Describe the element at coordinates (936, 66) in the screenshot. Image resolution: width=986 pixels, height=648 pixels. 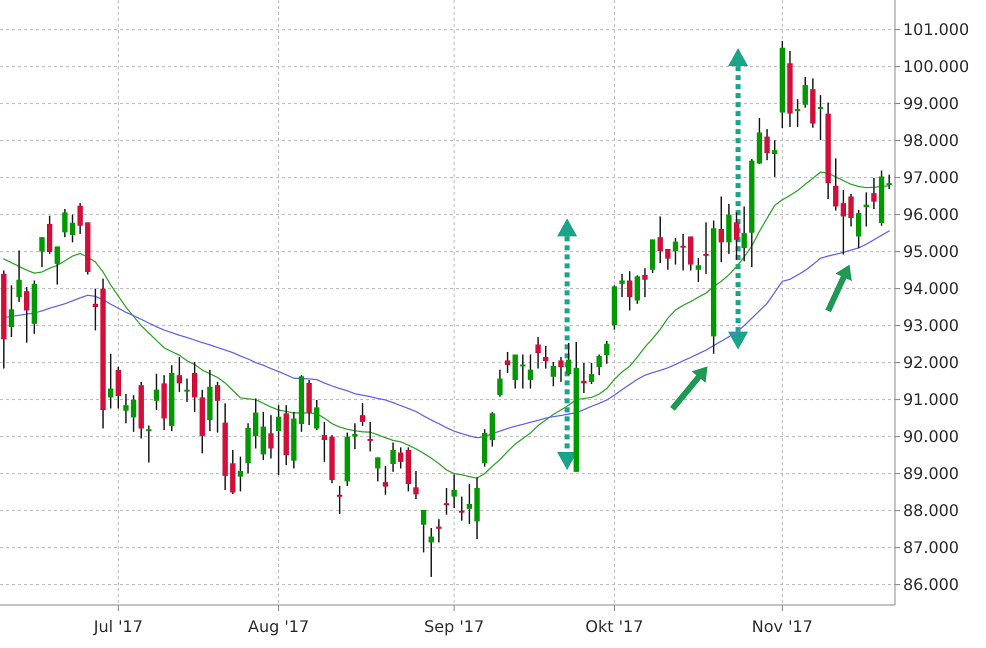
I see `y-tick-label: 100.000` at that location.